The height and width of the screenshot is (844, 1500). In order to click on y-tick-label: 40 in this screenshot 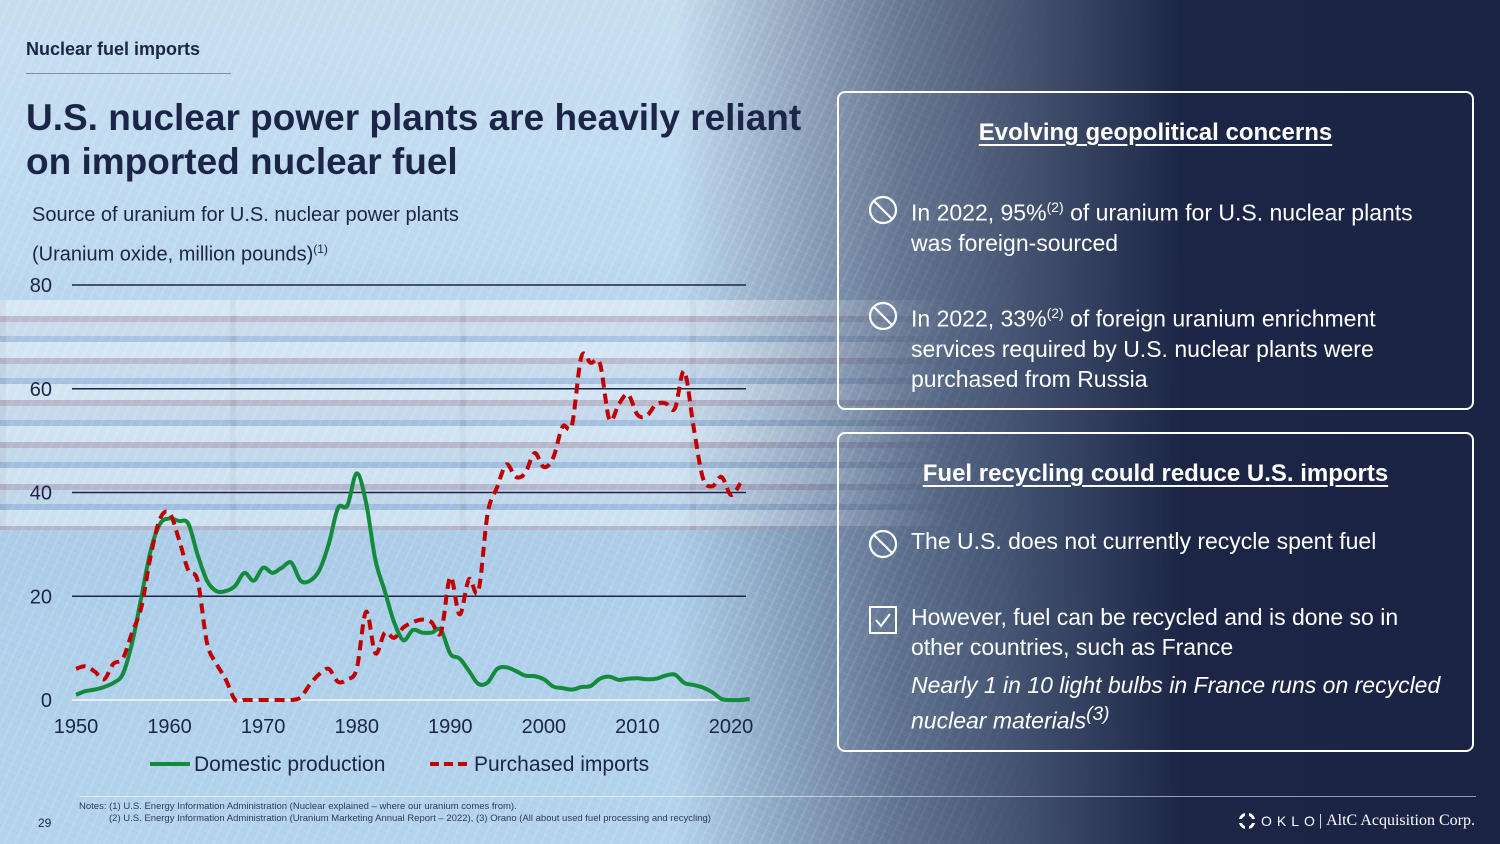, I will do `click(41, 494)`.